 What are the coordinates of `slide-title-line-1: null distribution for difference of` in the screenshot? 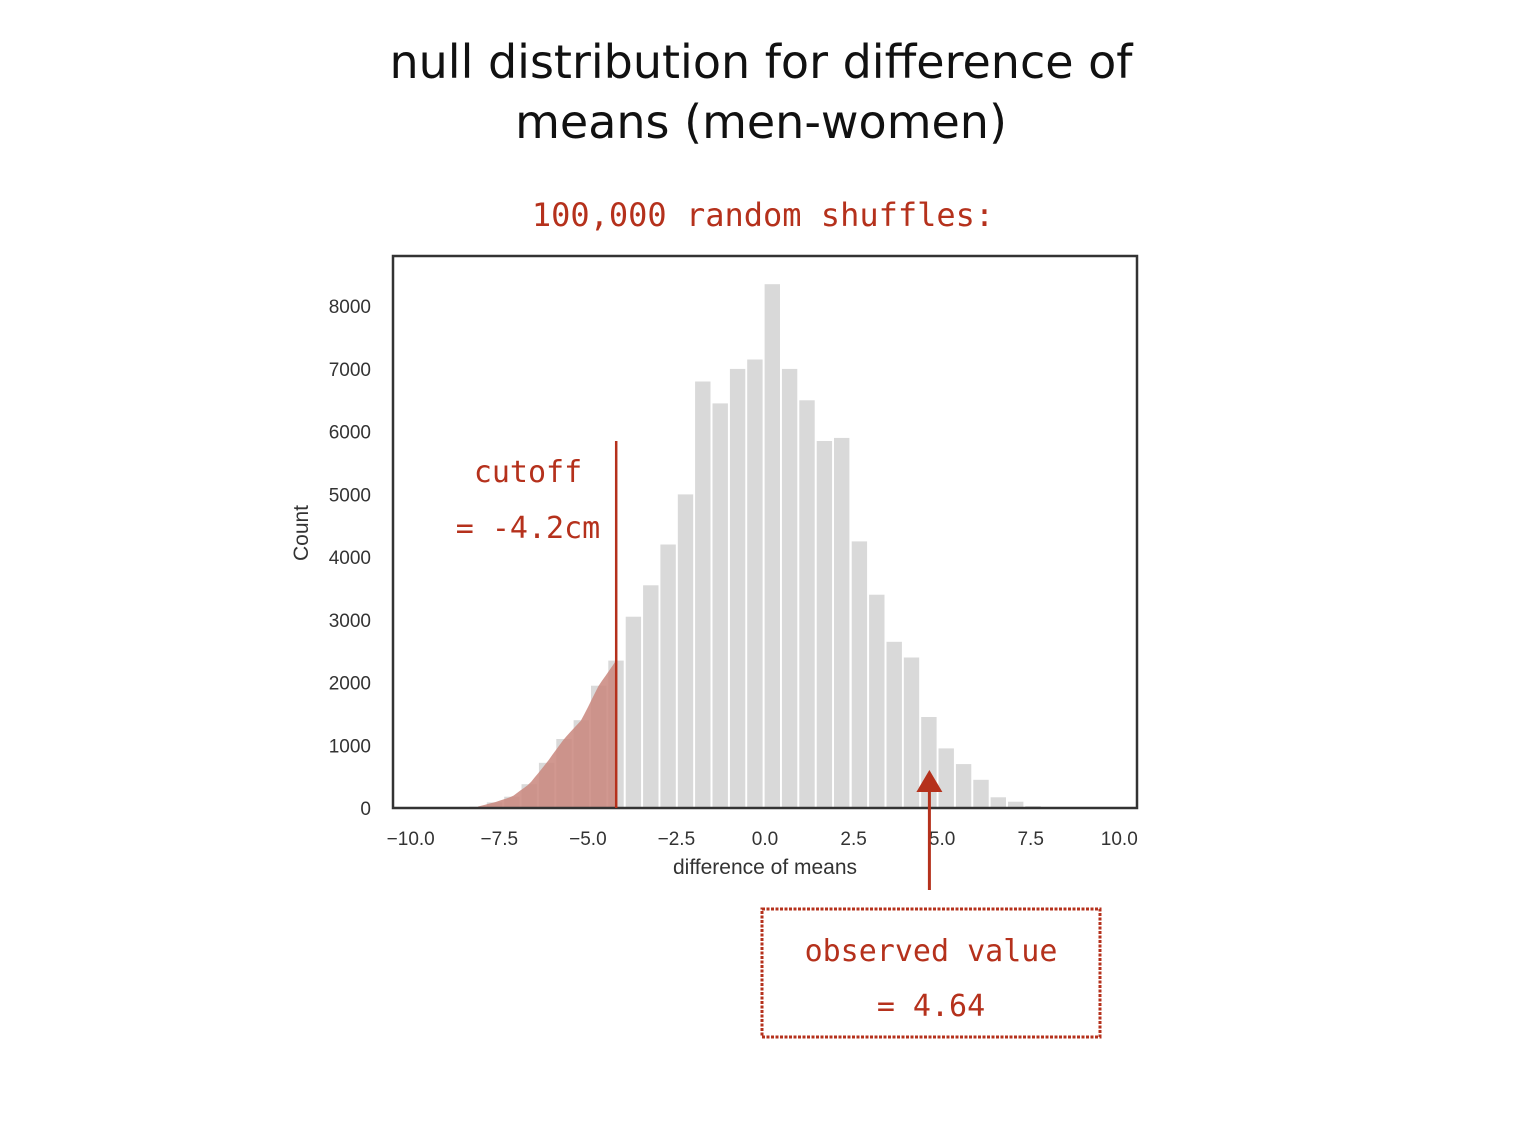 It's located at (761, 62).